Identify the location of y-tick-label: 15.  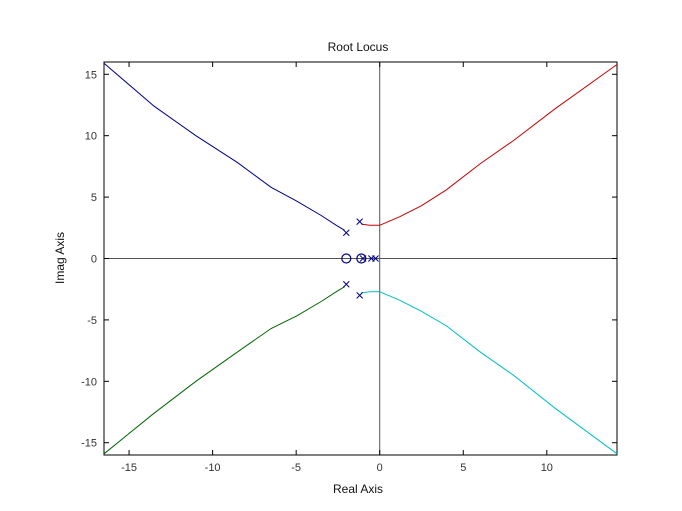
(91, 75).